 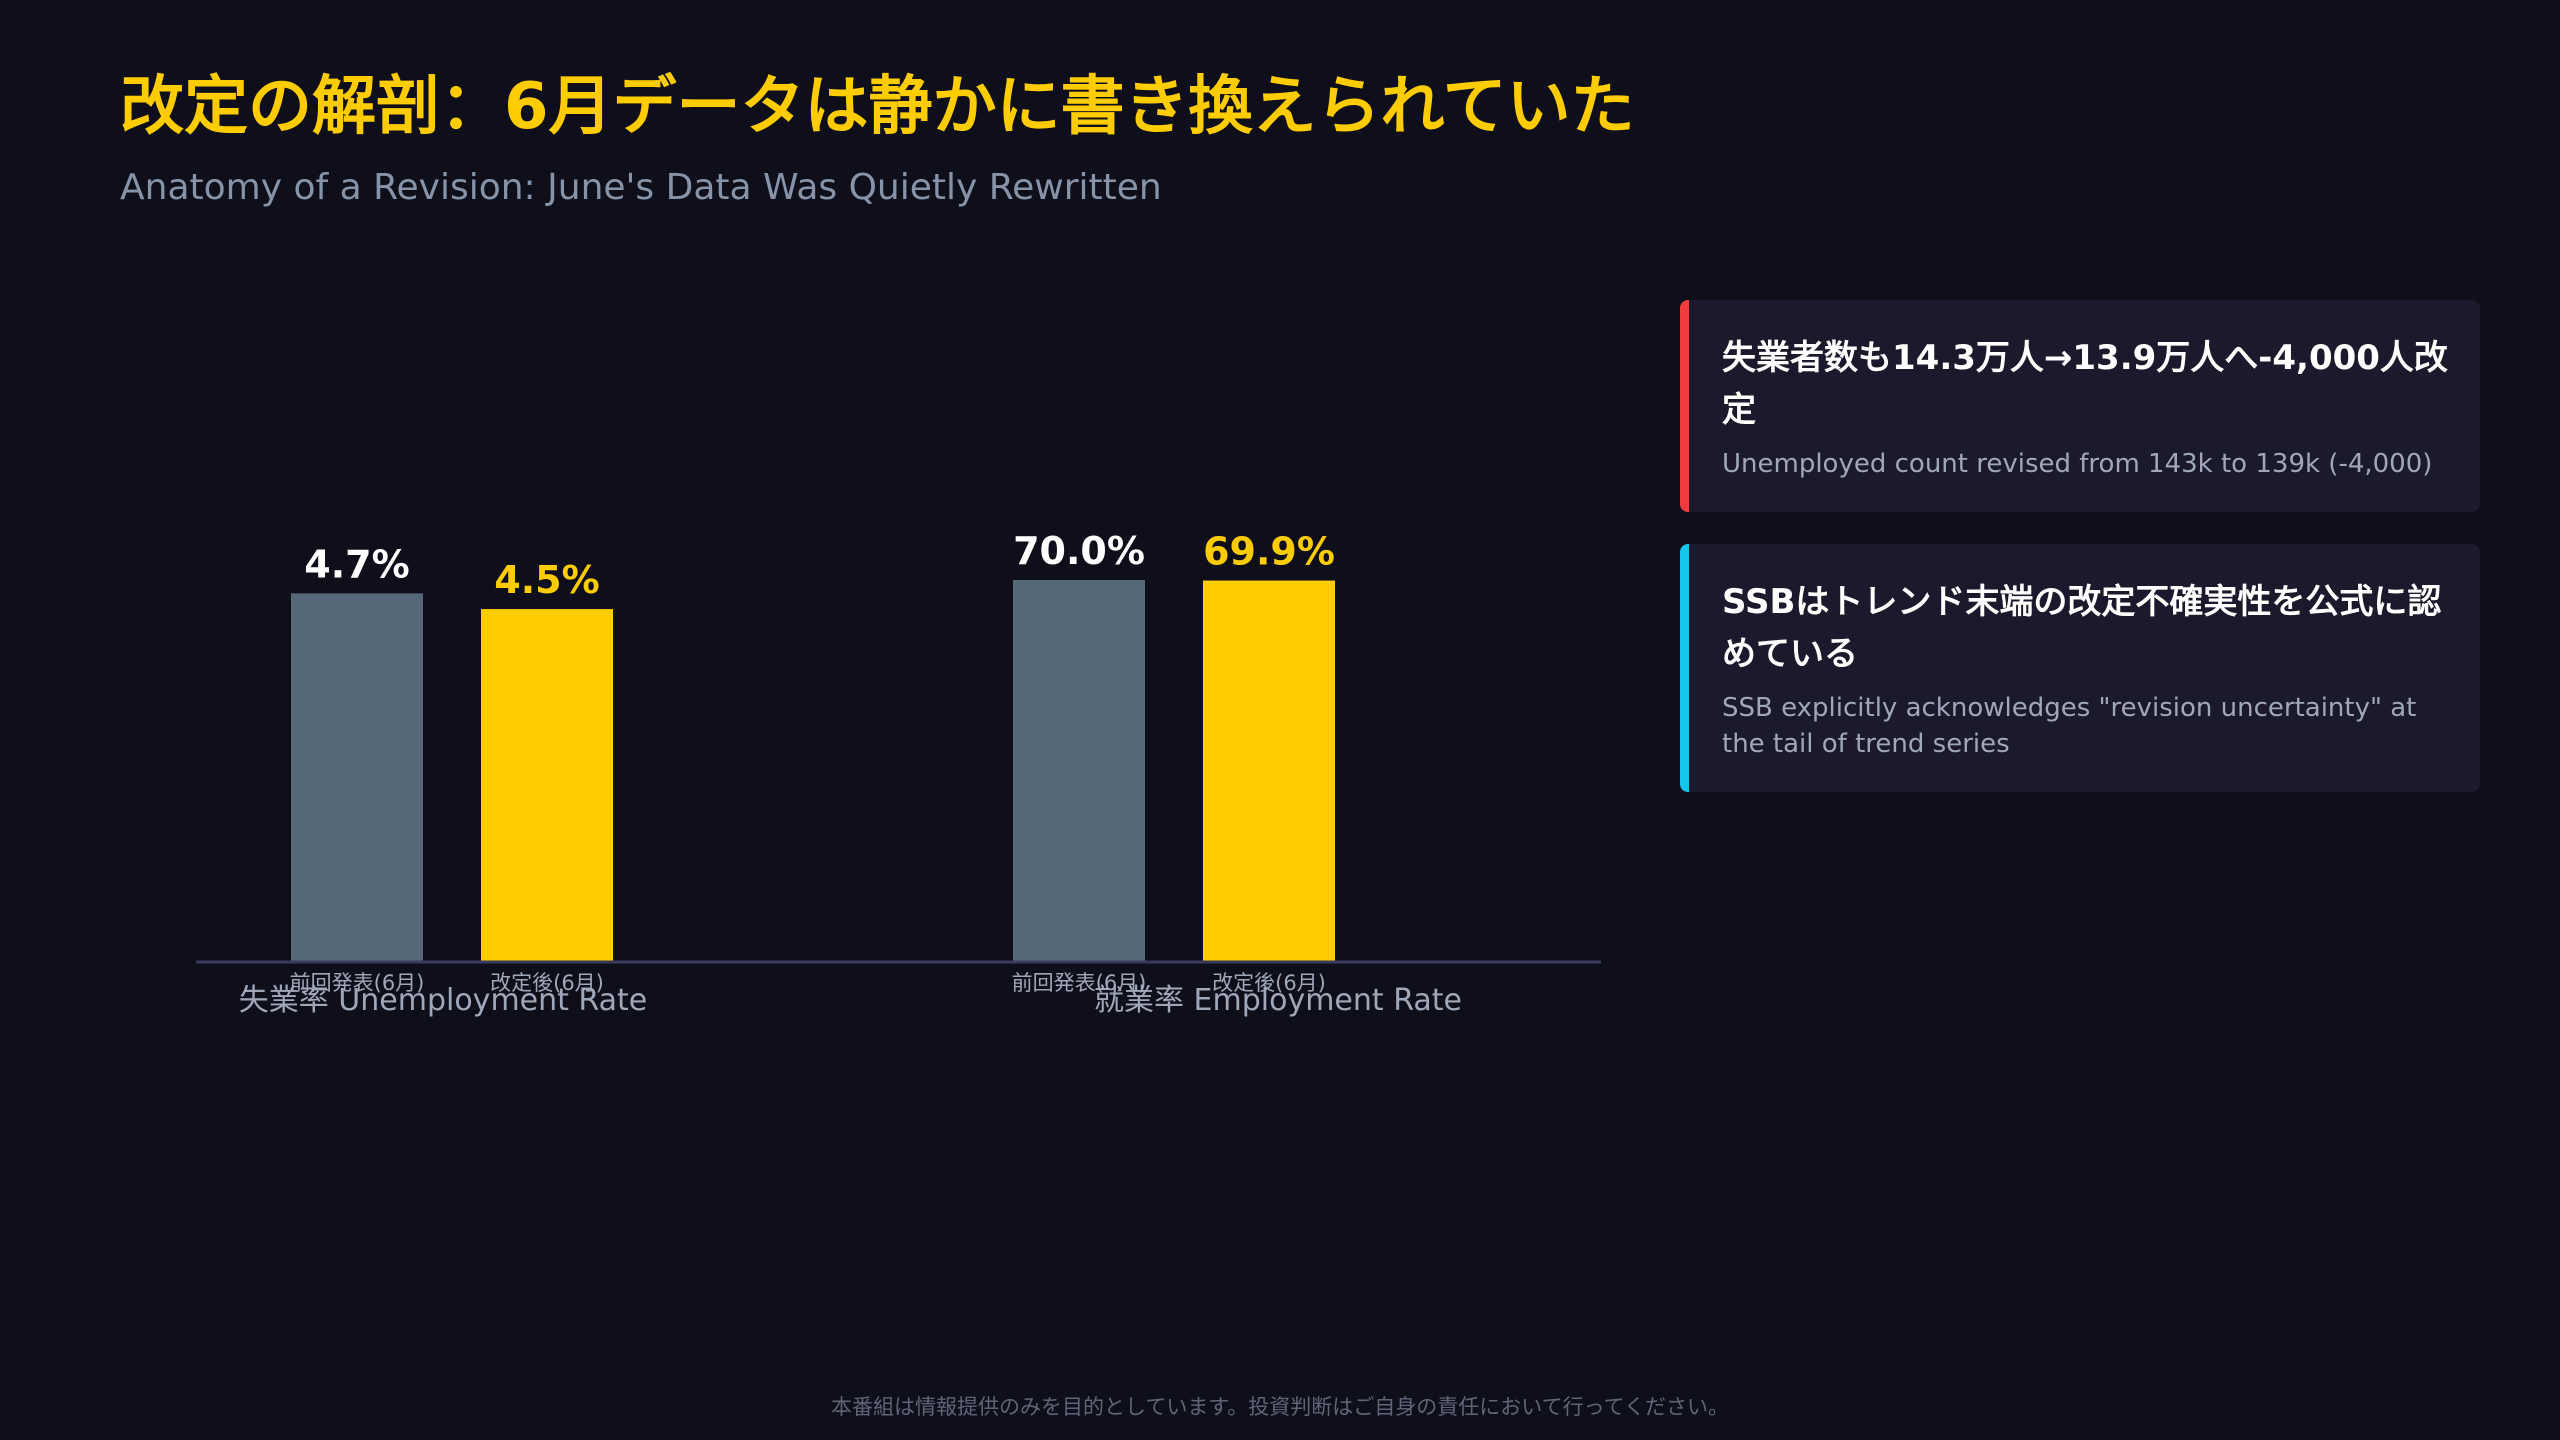 I want to click on card-title: SSBはトレンド末端の改定不確実性を公式に認めている, so click(x=2082, y=628).